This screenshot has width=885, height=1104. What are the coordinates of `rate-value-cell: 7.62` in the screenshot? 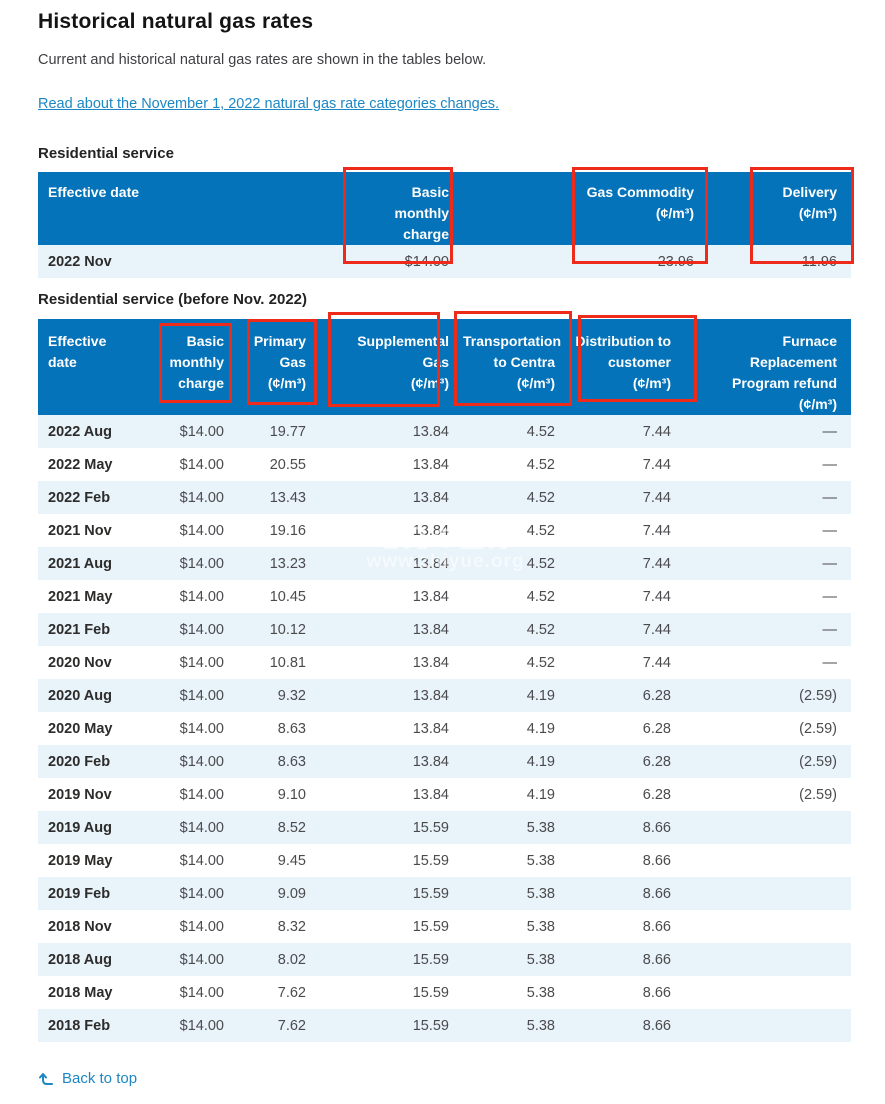 It's located at (291, 1025).